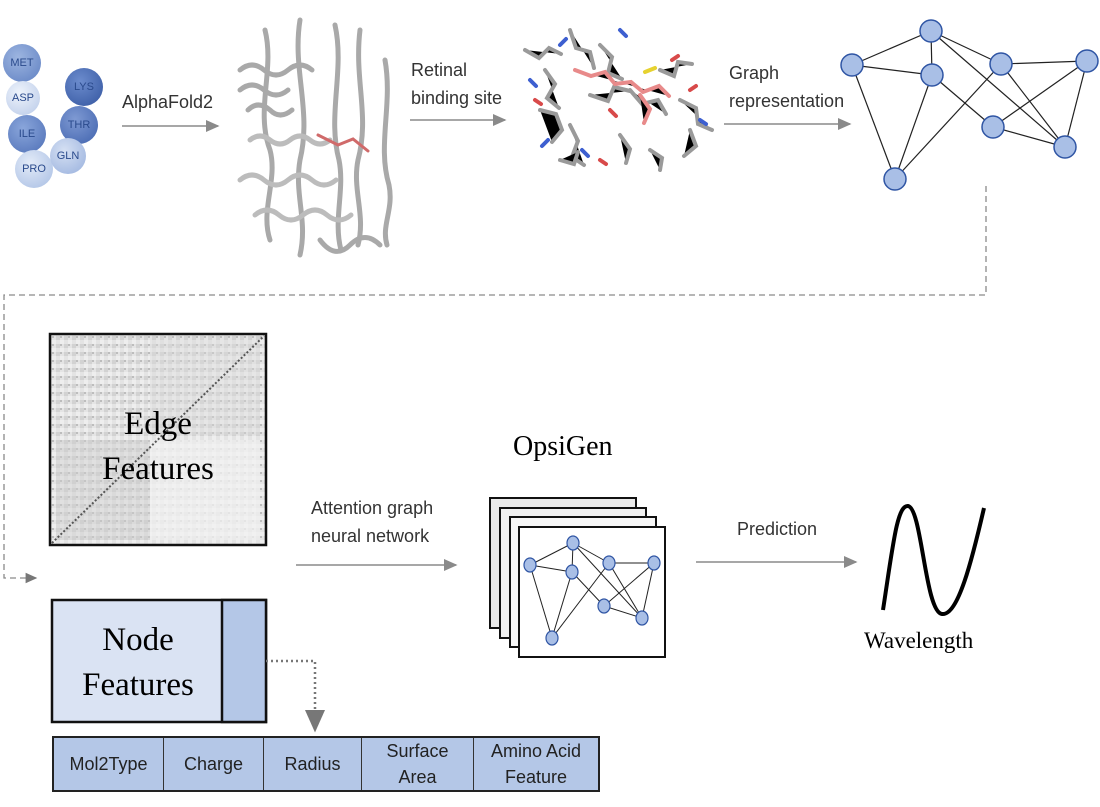 The image size is (1100, 807). What do you see at coordinates (563, 446) in the screenshot?
I see `opsigen-title: OpsiGen` at bounding box center [563, 446].